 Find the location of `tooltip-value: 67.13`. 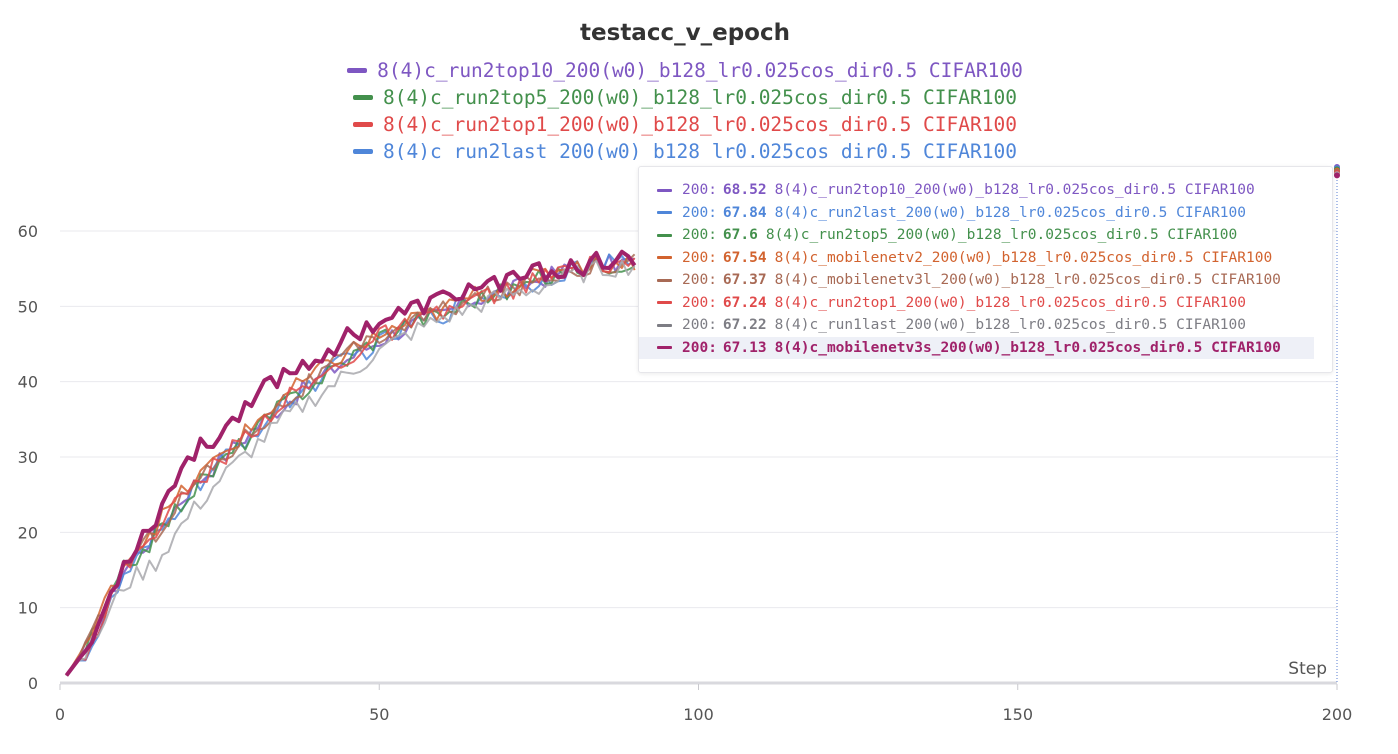

tooltip-value: 67.13 is located at coordinates (744, 347).